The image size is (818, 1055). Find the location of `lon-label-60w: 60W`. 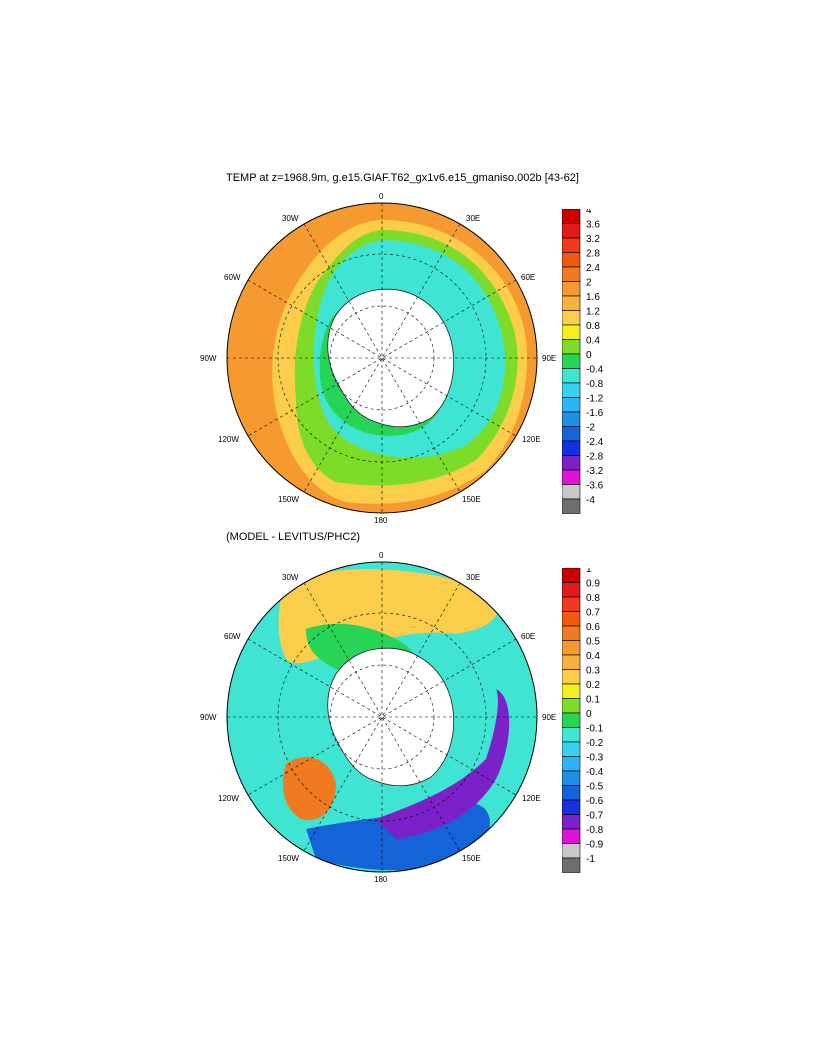

lon-label-60w: 60W is located at coordinates (232, 636).